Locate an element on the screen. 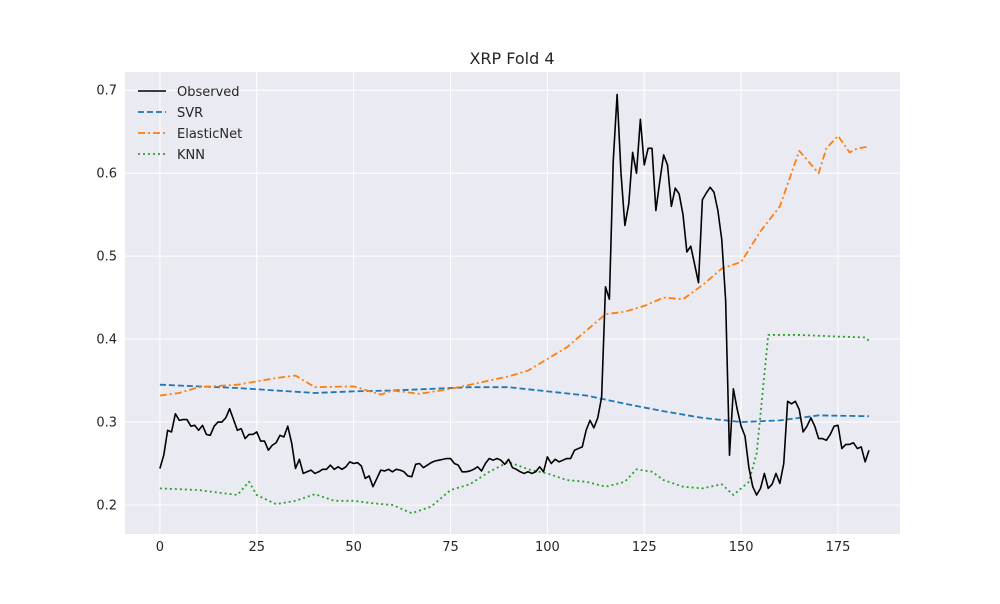 This screenshot has width=1000, height=604. x-tick-label: 0 is located at coordinates (160, 547).